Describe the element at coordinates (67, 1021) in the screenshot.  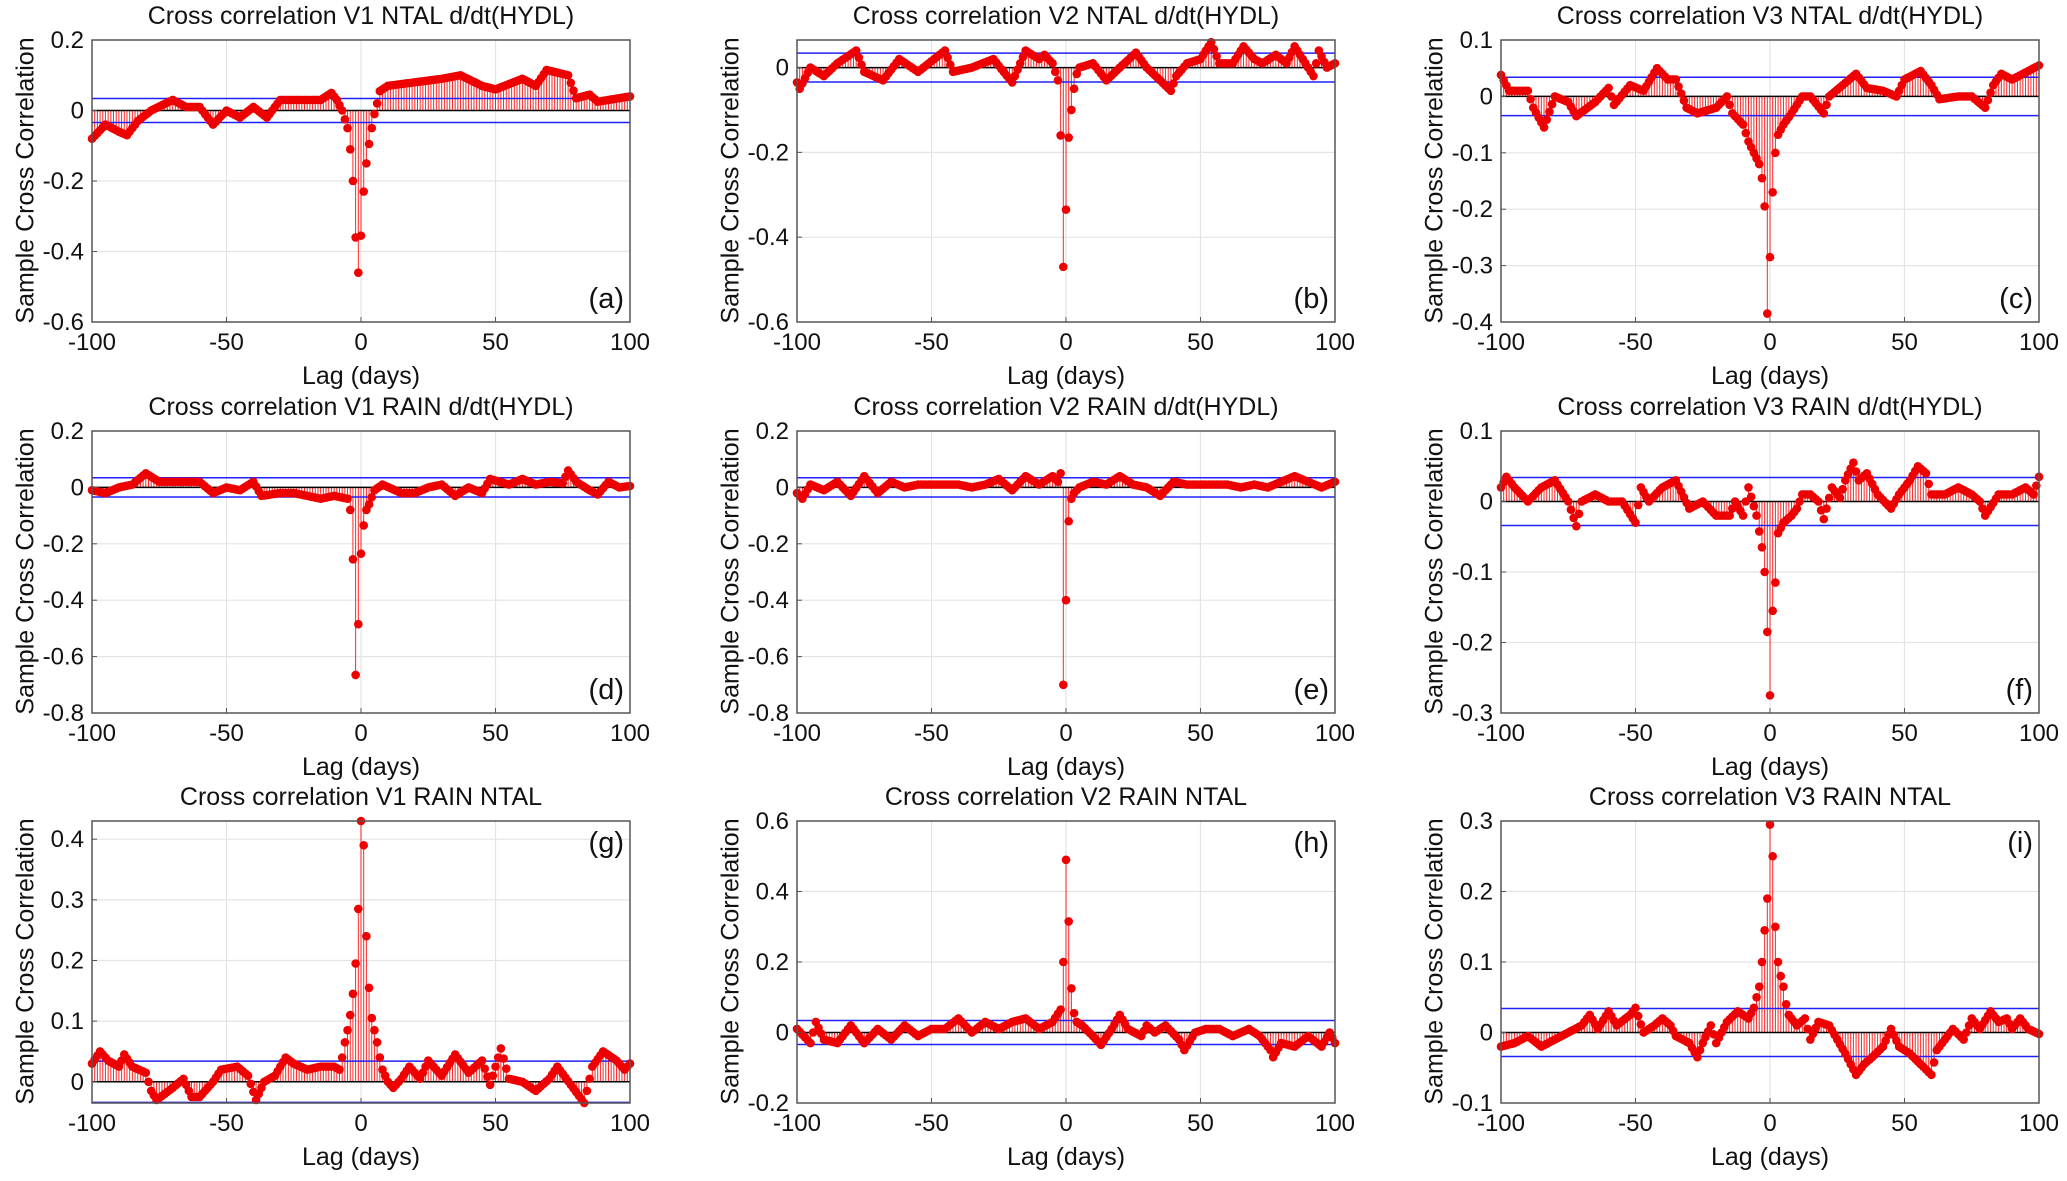
I see `y-tick-label: 0.1` at that location.